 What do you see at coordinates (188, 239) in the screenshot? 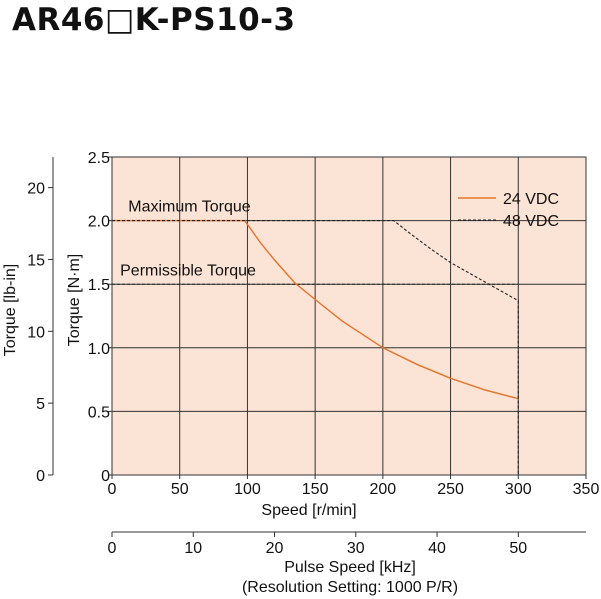
I see `annotations: Maximum Torque Permissible Torque` at bounding box center [188, 239].